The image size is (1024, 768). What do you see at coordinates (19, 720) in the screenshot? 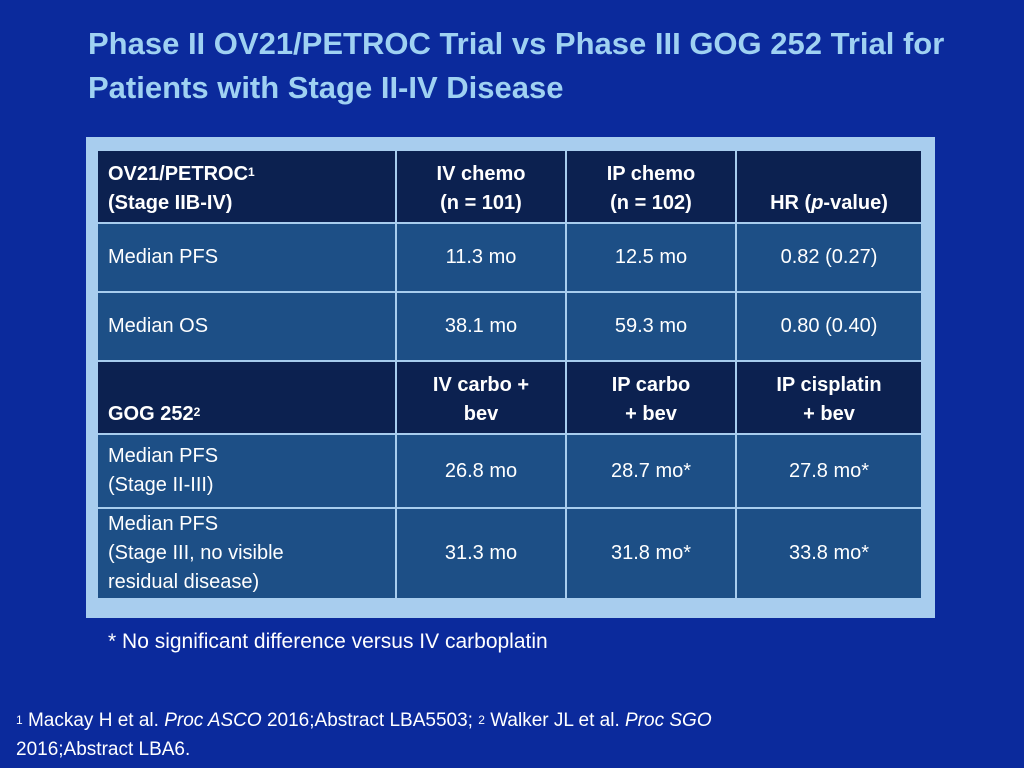
I see `ref1-sup: 1` at bounding box center [19, 720].